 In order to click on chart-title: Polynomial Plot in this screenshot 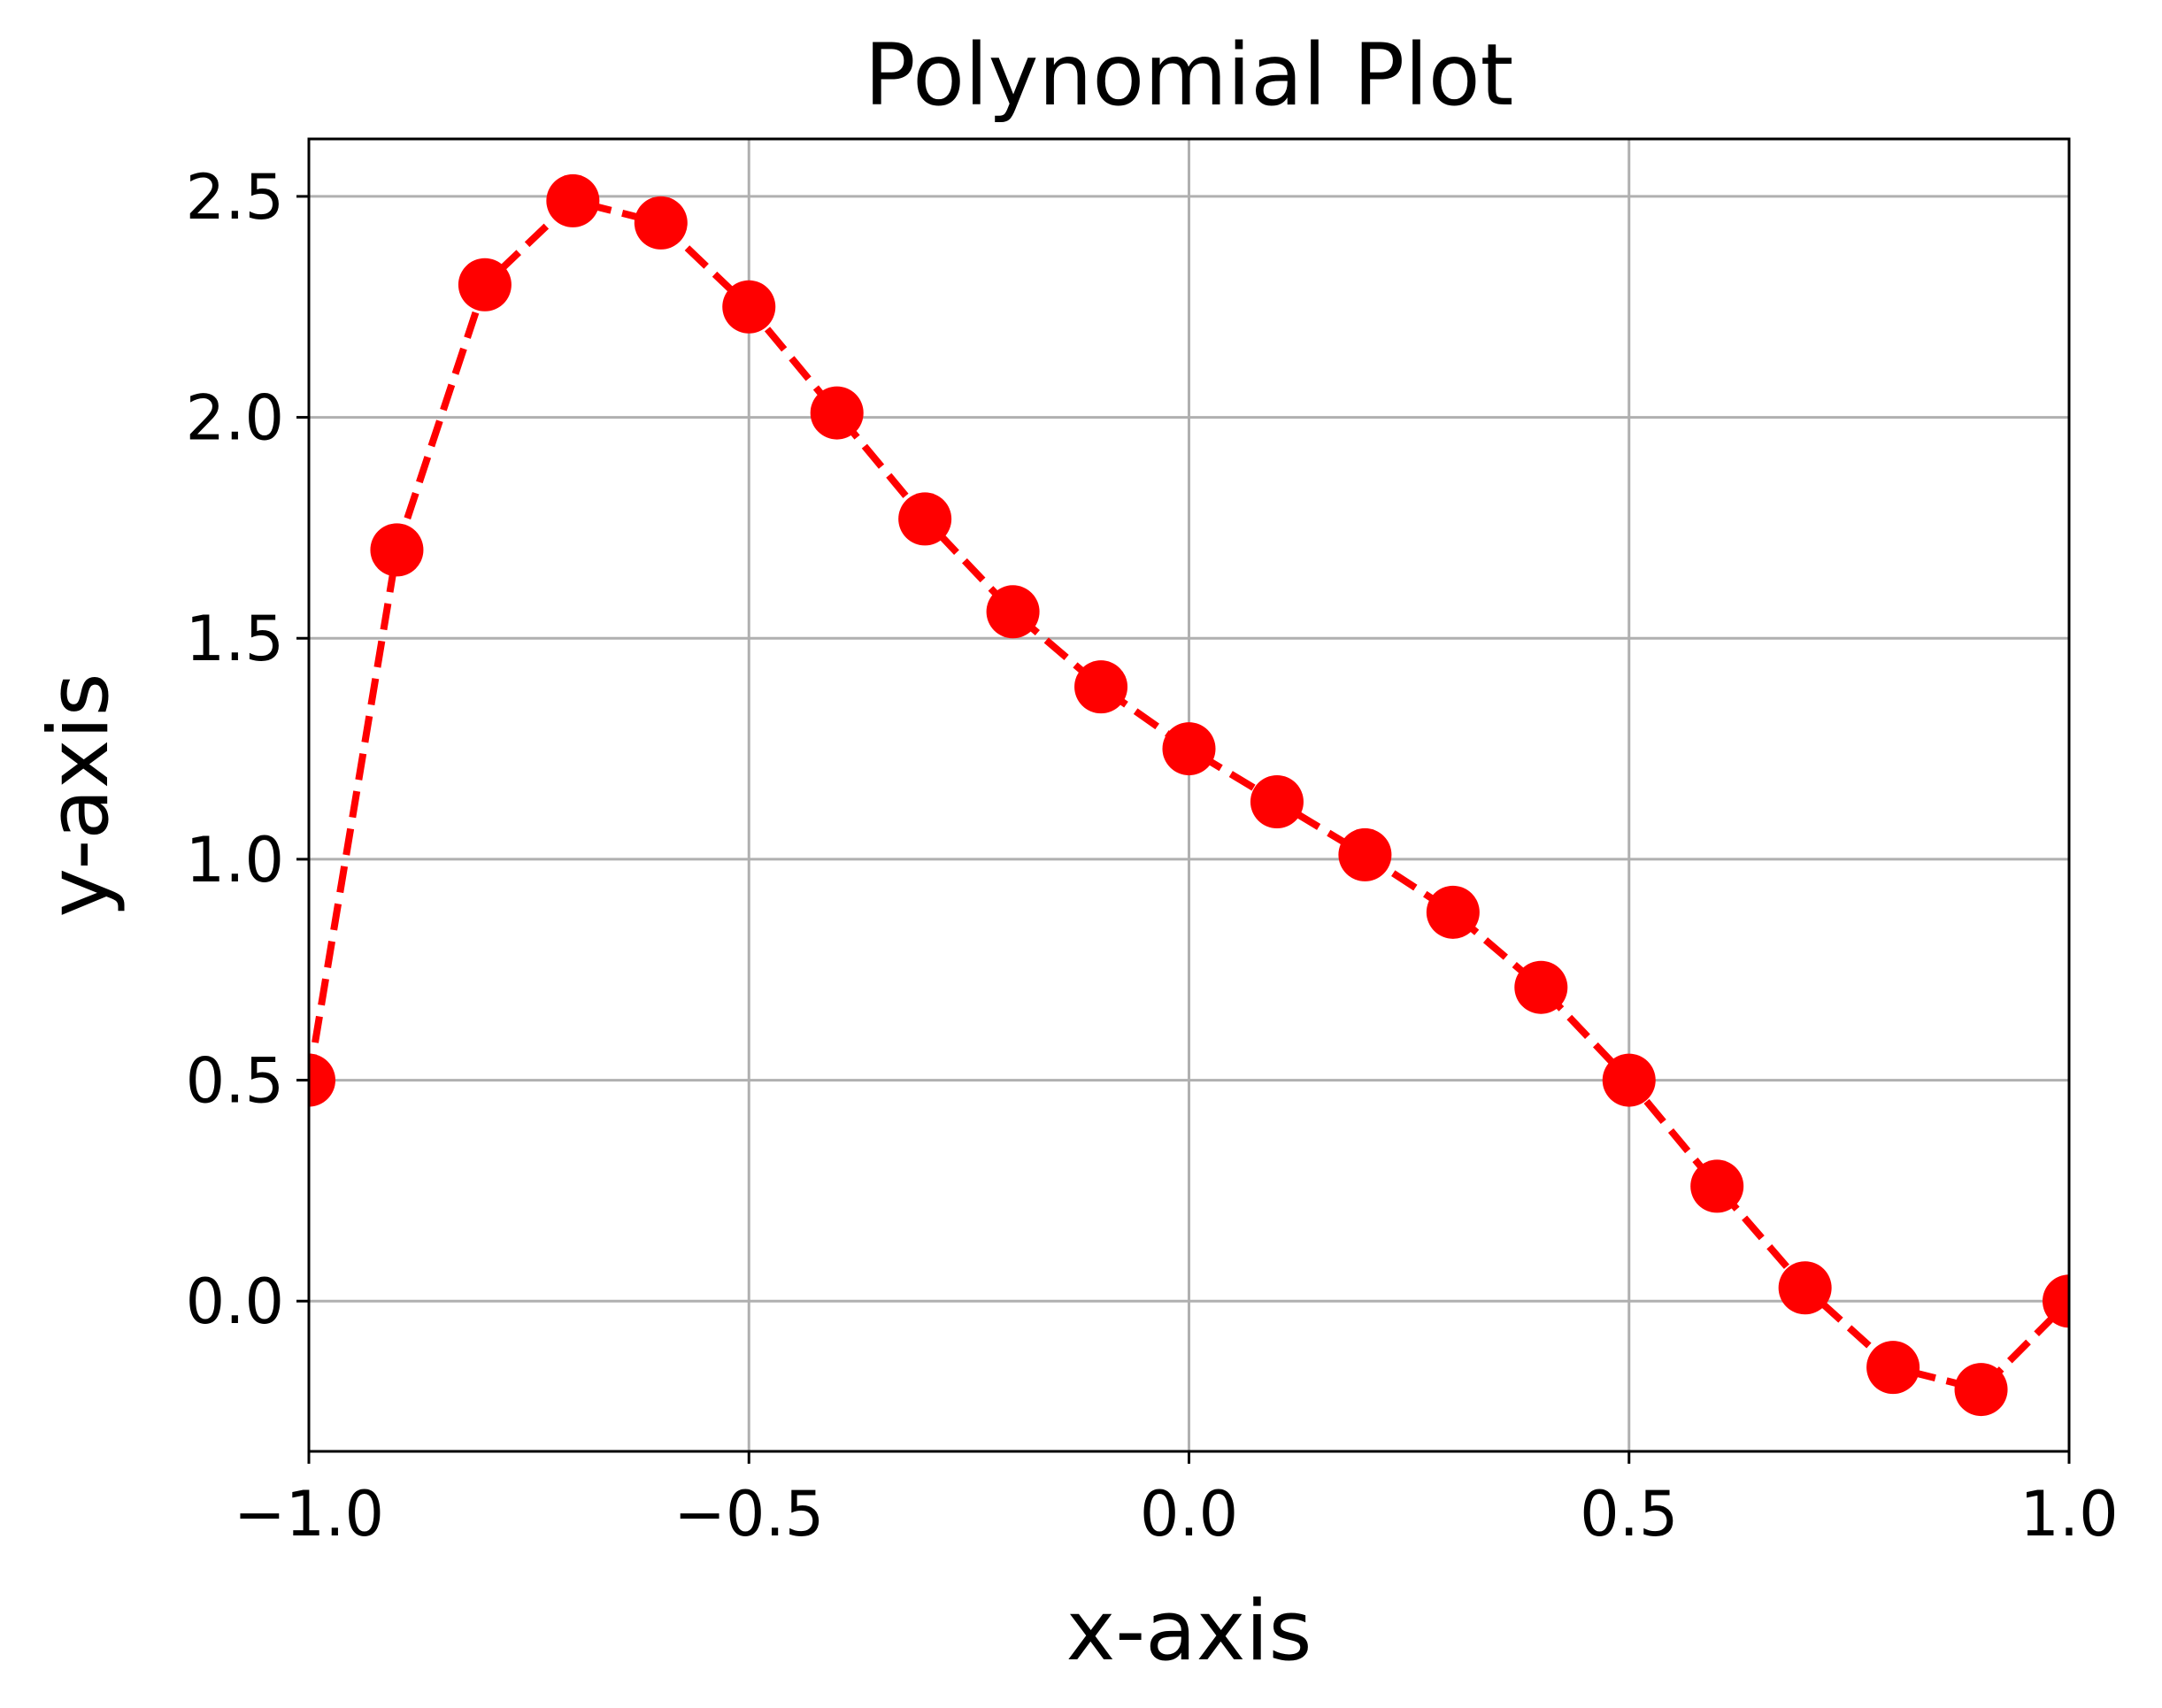, I will do `click(1189, 75)`.